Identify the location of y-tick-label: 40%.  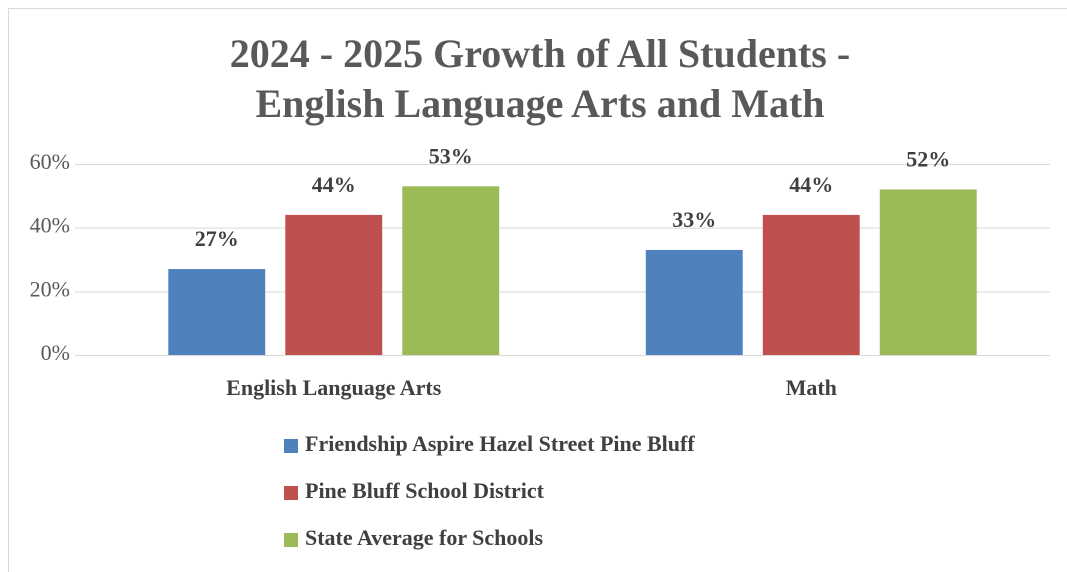
(50, 225).